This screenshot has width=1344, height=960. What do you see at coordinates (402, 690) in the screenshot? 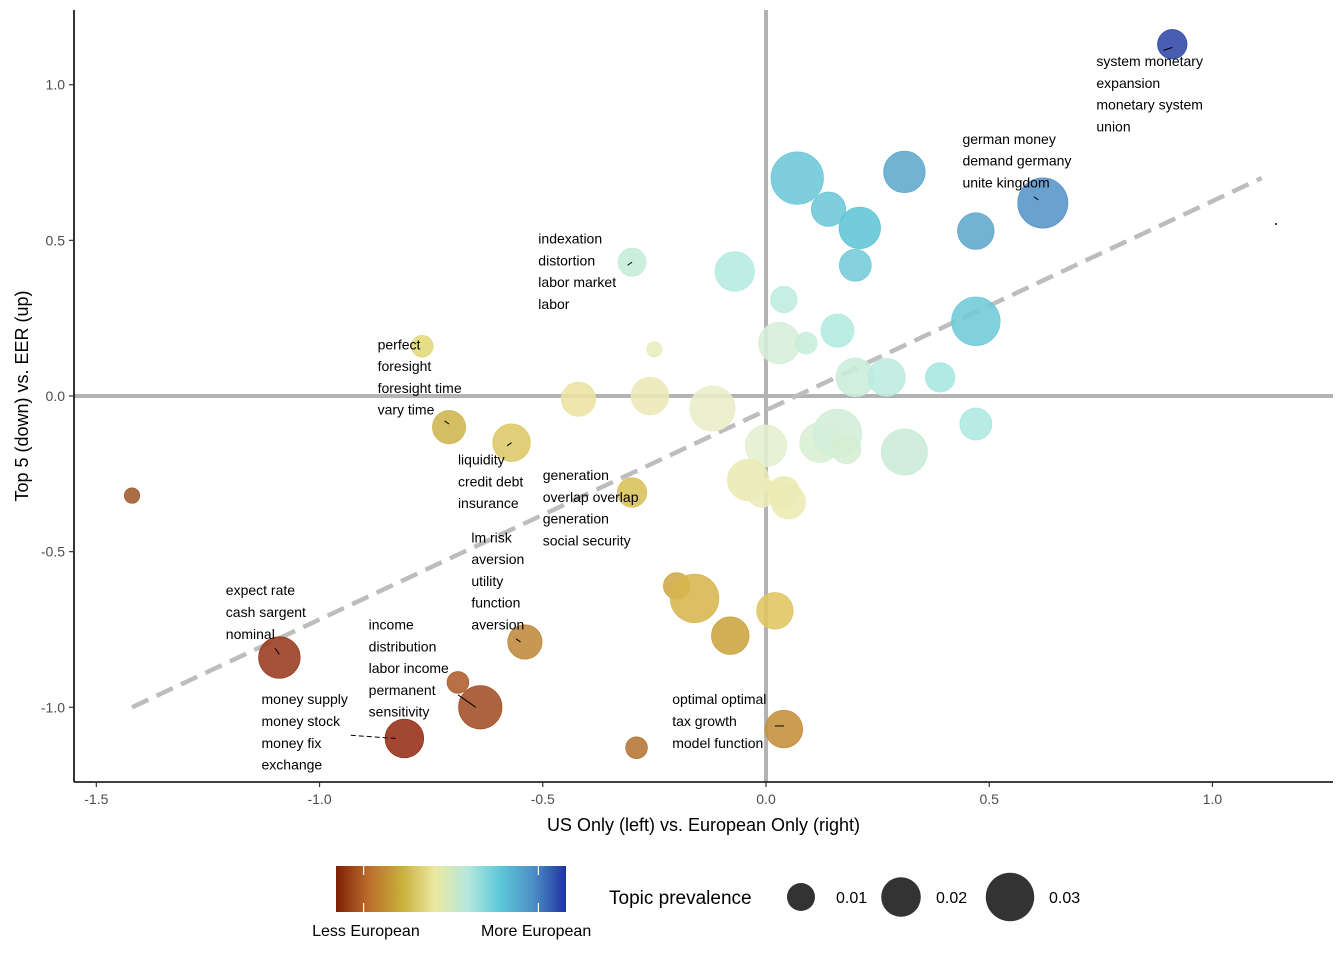
I see `annotation-label: permanent` at bounding box center [402, 690].